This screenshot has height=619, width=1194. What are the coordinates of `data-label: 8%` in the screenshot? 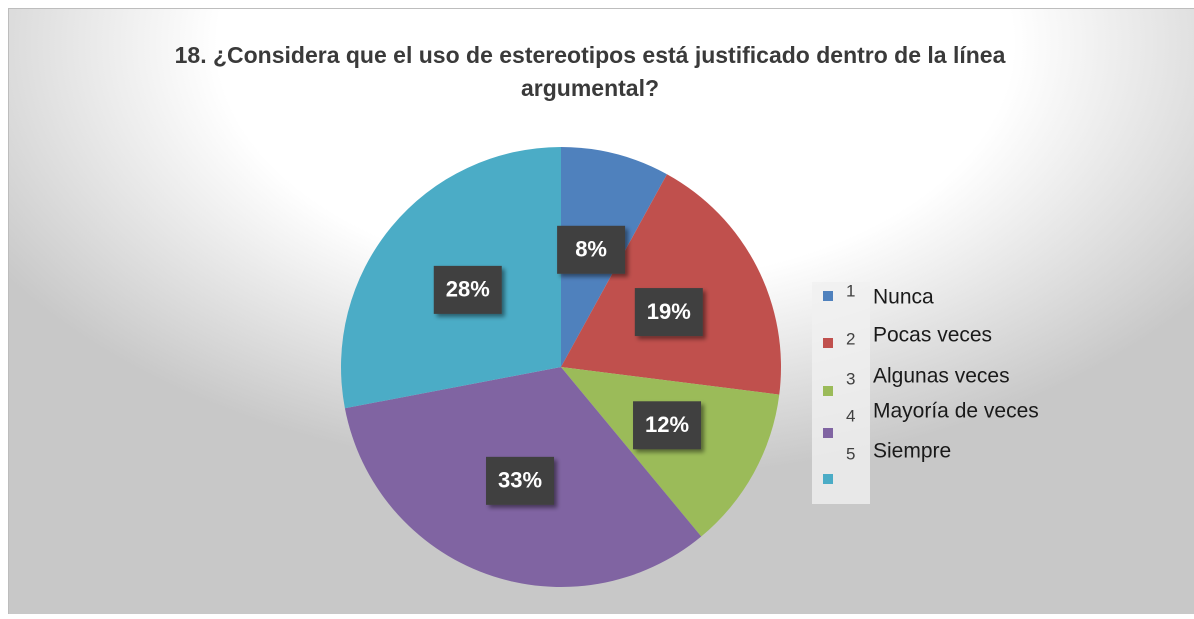 It's located at (591, 249).